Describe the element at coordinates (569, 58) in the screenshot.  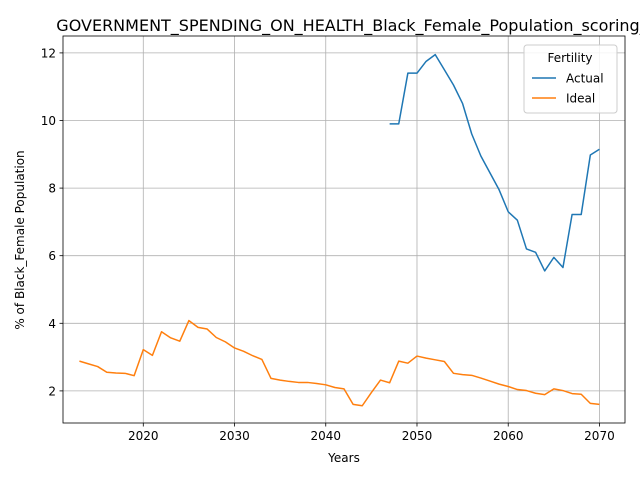
I see `legend-title: Fertility` at that location.